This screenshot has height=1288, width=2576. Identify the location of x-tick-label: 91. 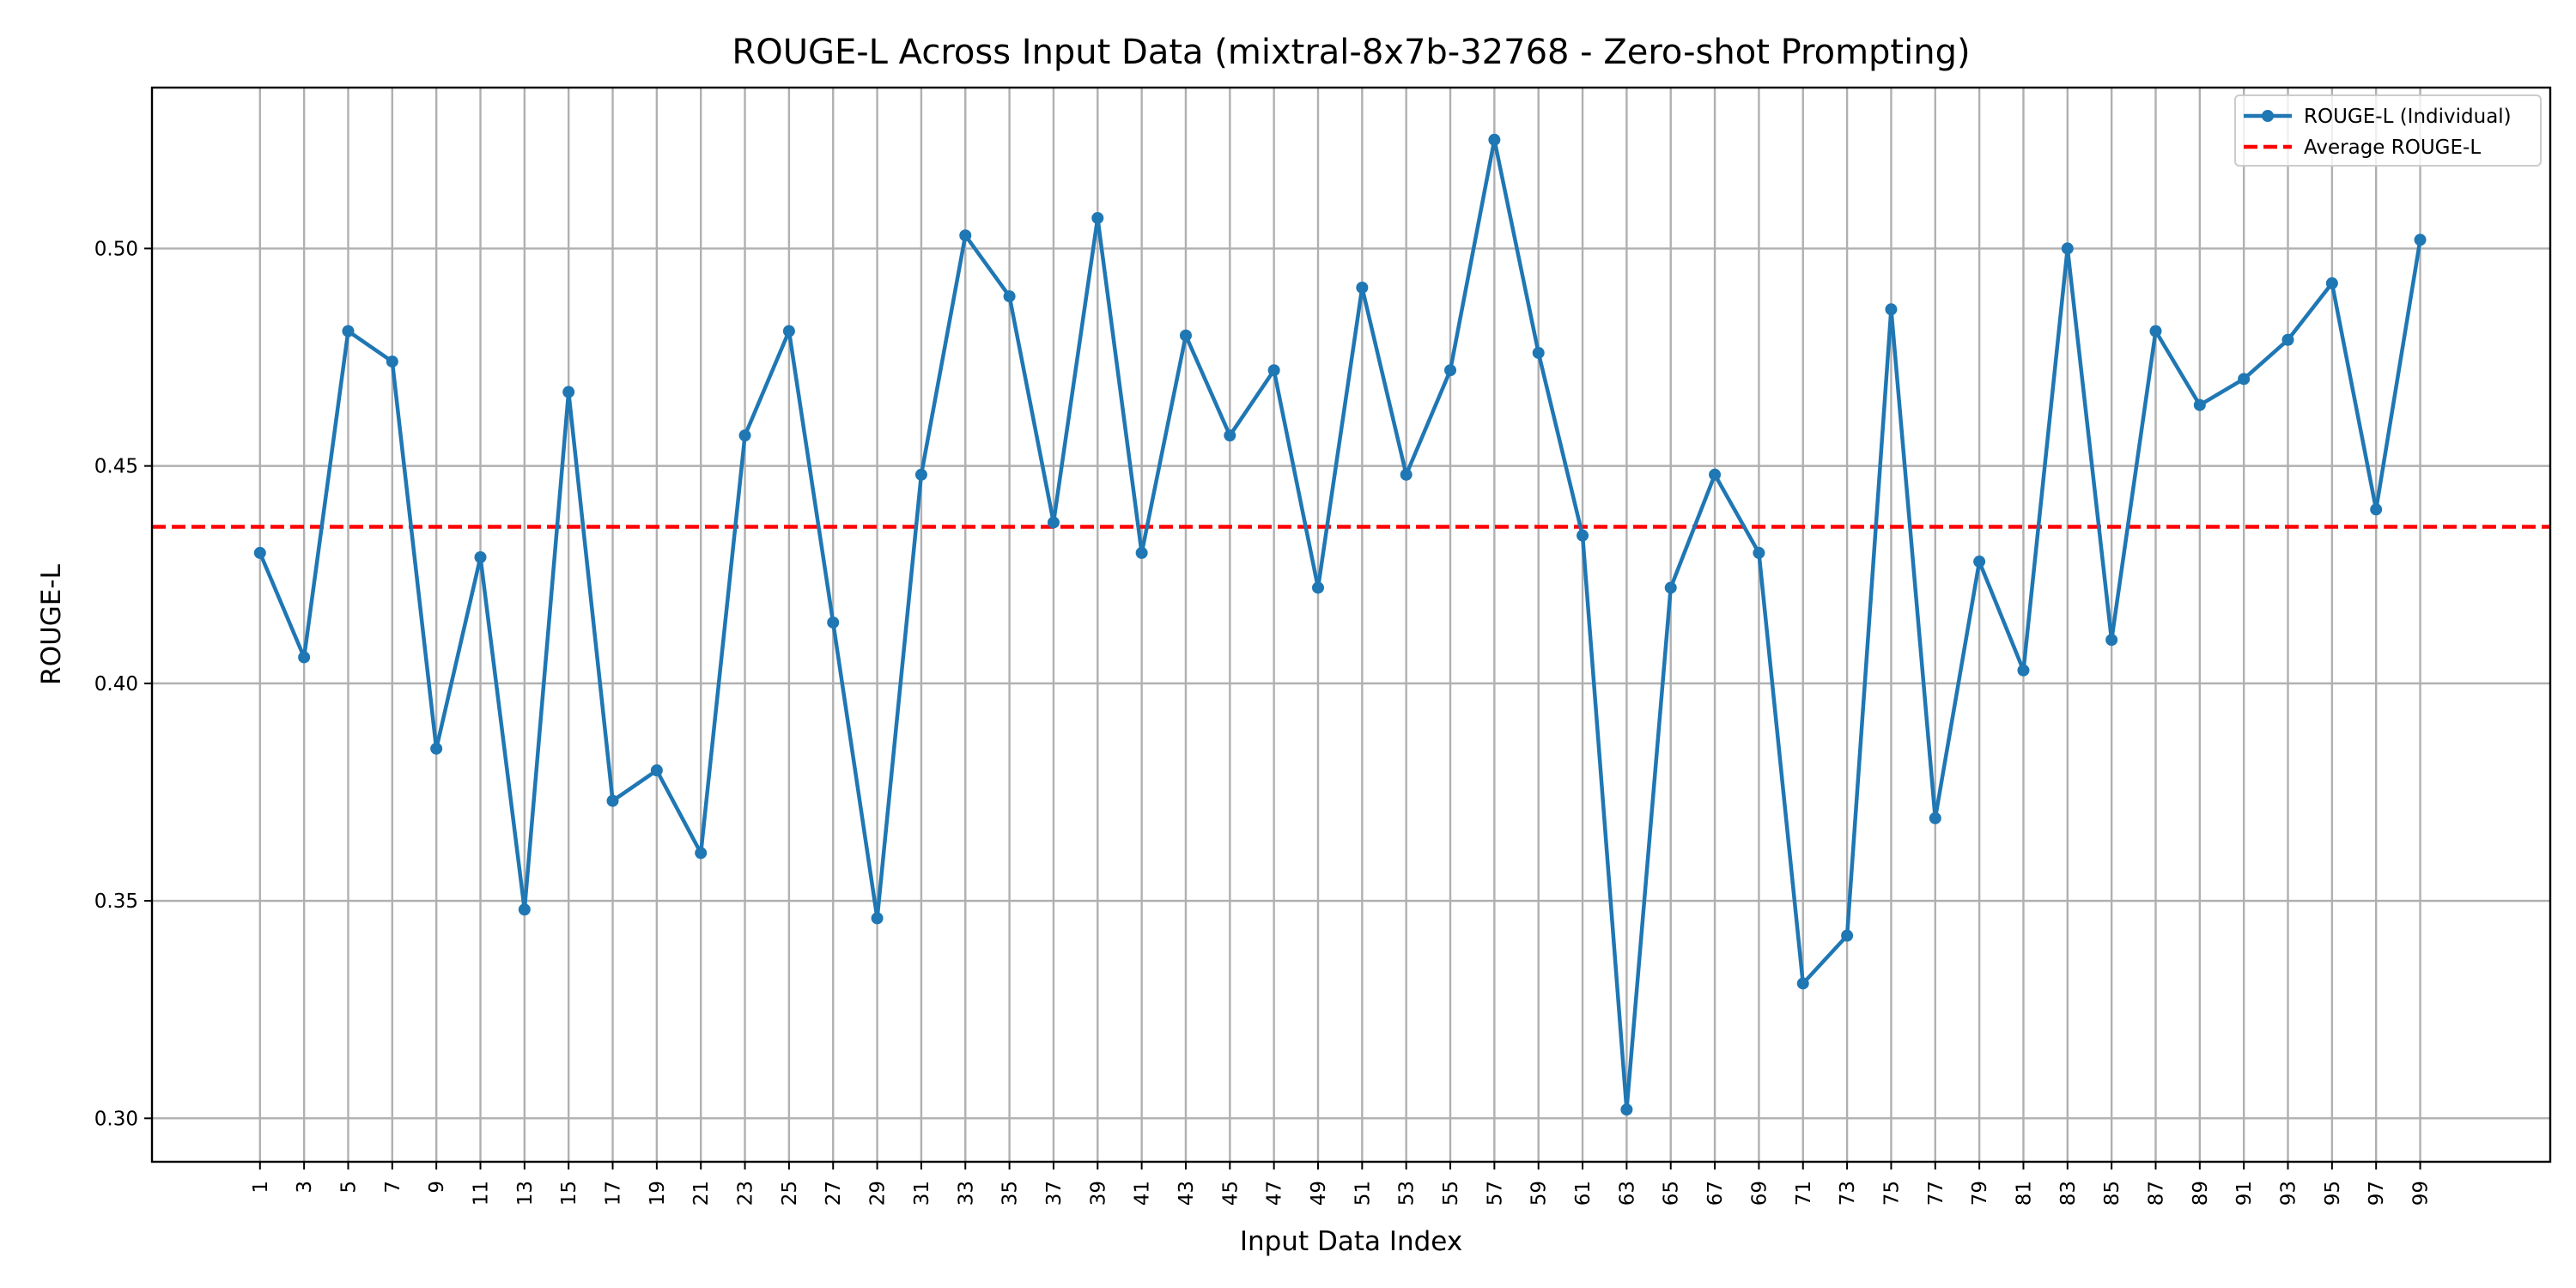
(2244, 1193).